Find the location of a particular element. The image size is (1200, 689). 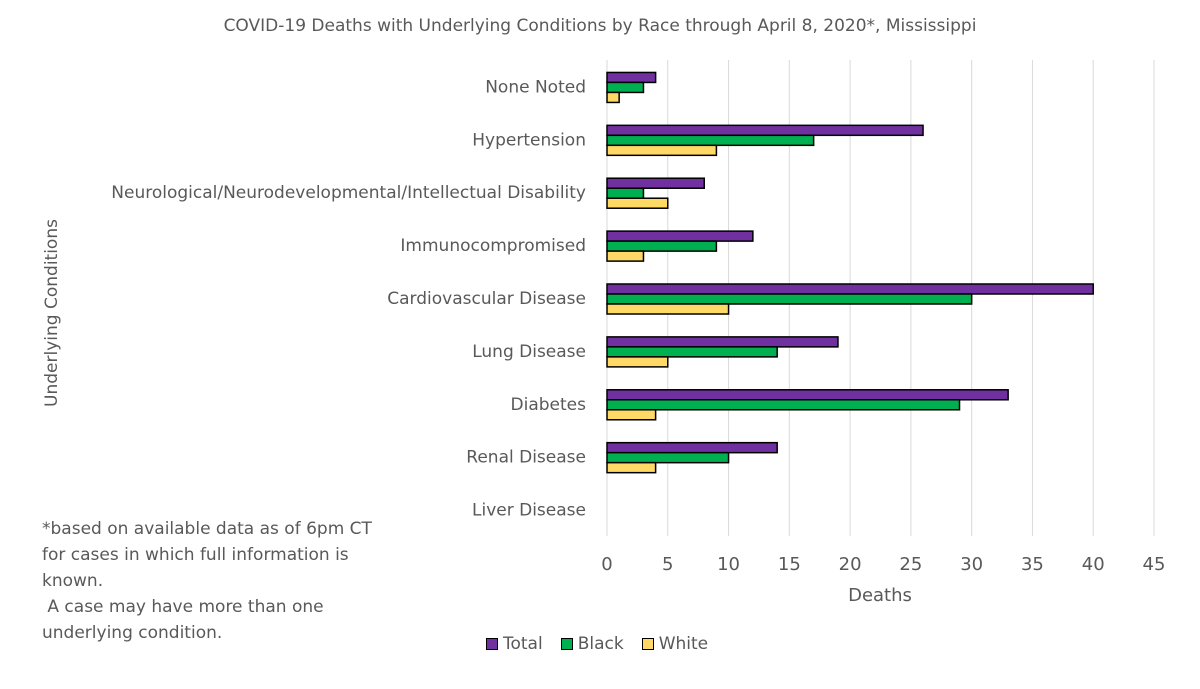

category-label: Liver Disease is located at coordinates (529, 511).